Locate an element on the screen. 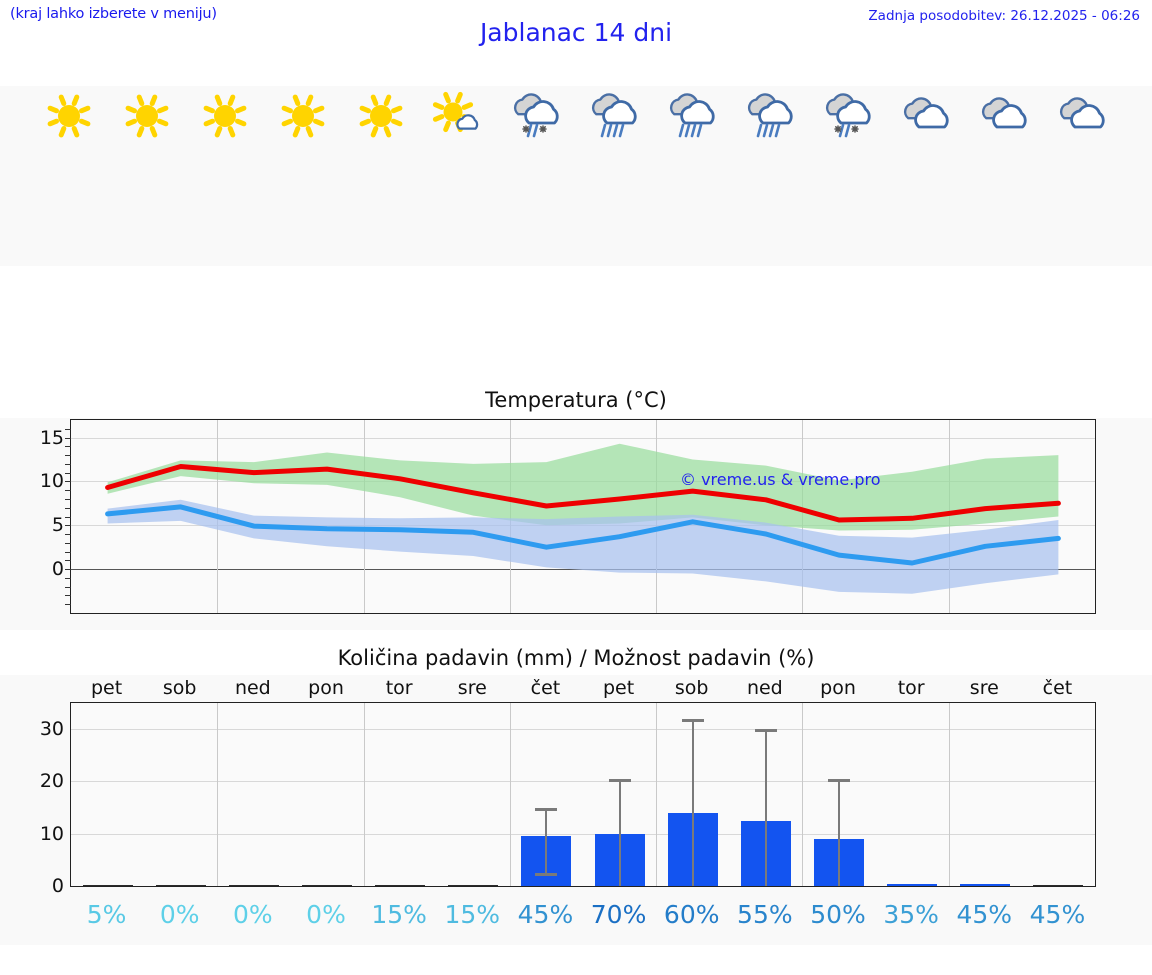 This screenshot has height=975, width=1152. menu-hint: (kraj lahko izberete v meniju) is located at coordinates (113, 14).